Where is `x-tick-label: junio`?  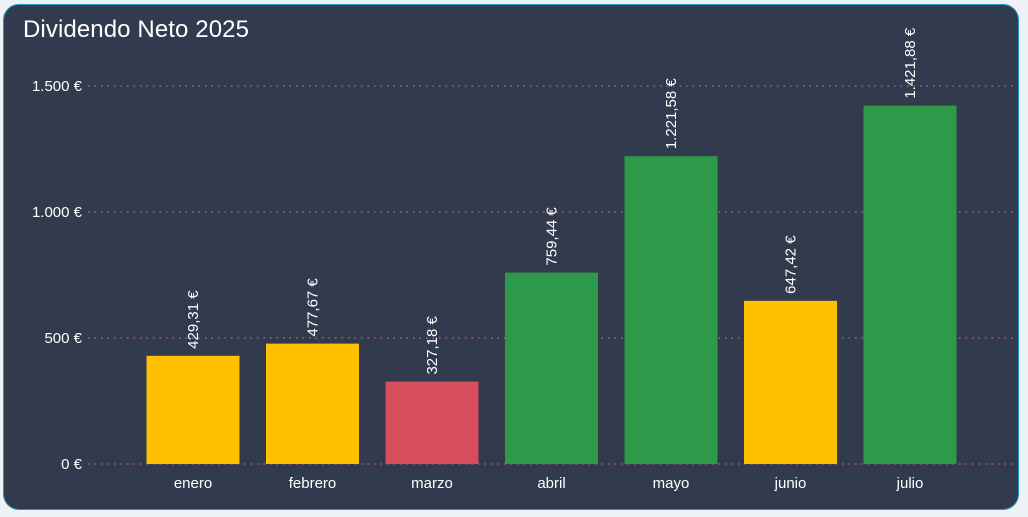
x-tick-label: junio is located at coordinates (790, 483).